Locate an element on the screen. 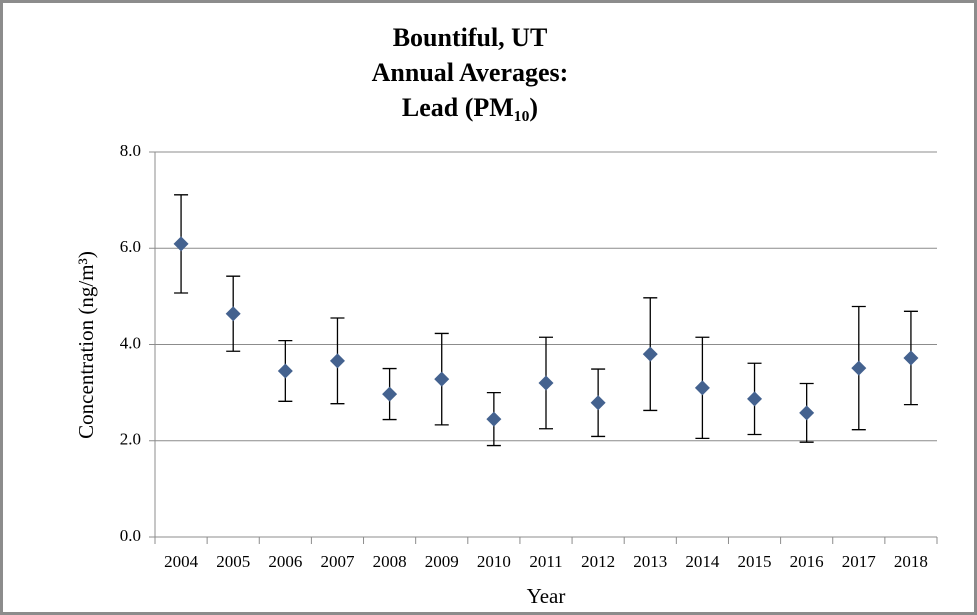 Image resolution: width=977 pixels, height=615 pixels. x-tick-label: 2004 is located at coordinates (181, 561).